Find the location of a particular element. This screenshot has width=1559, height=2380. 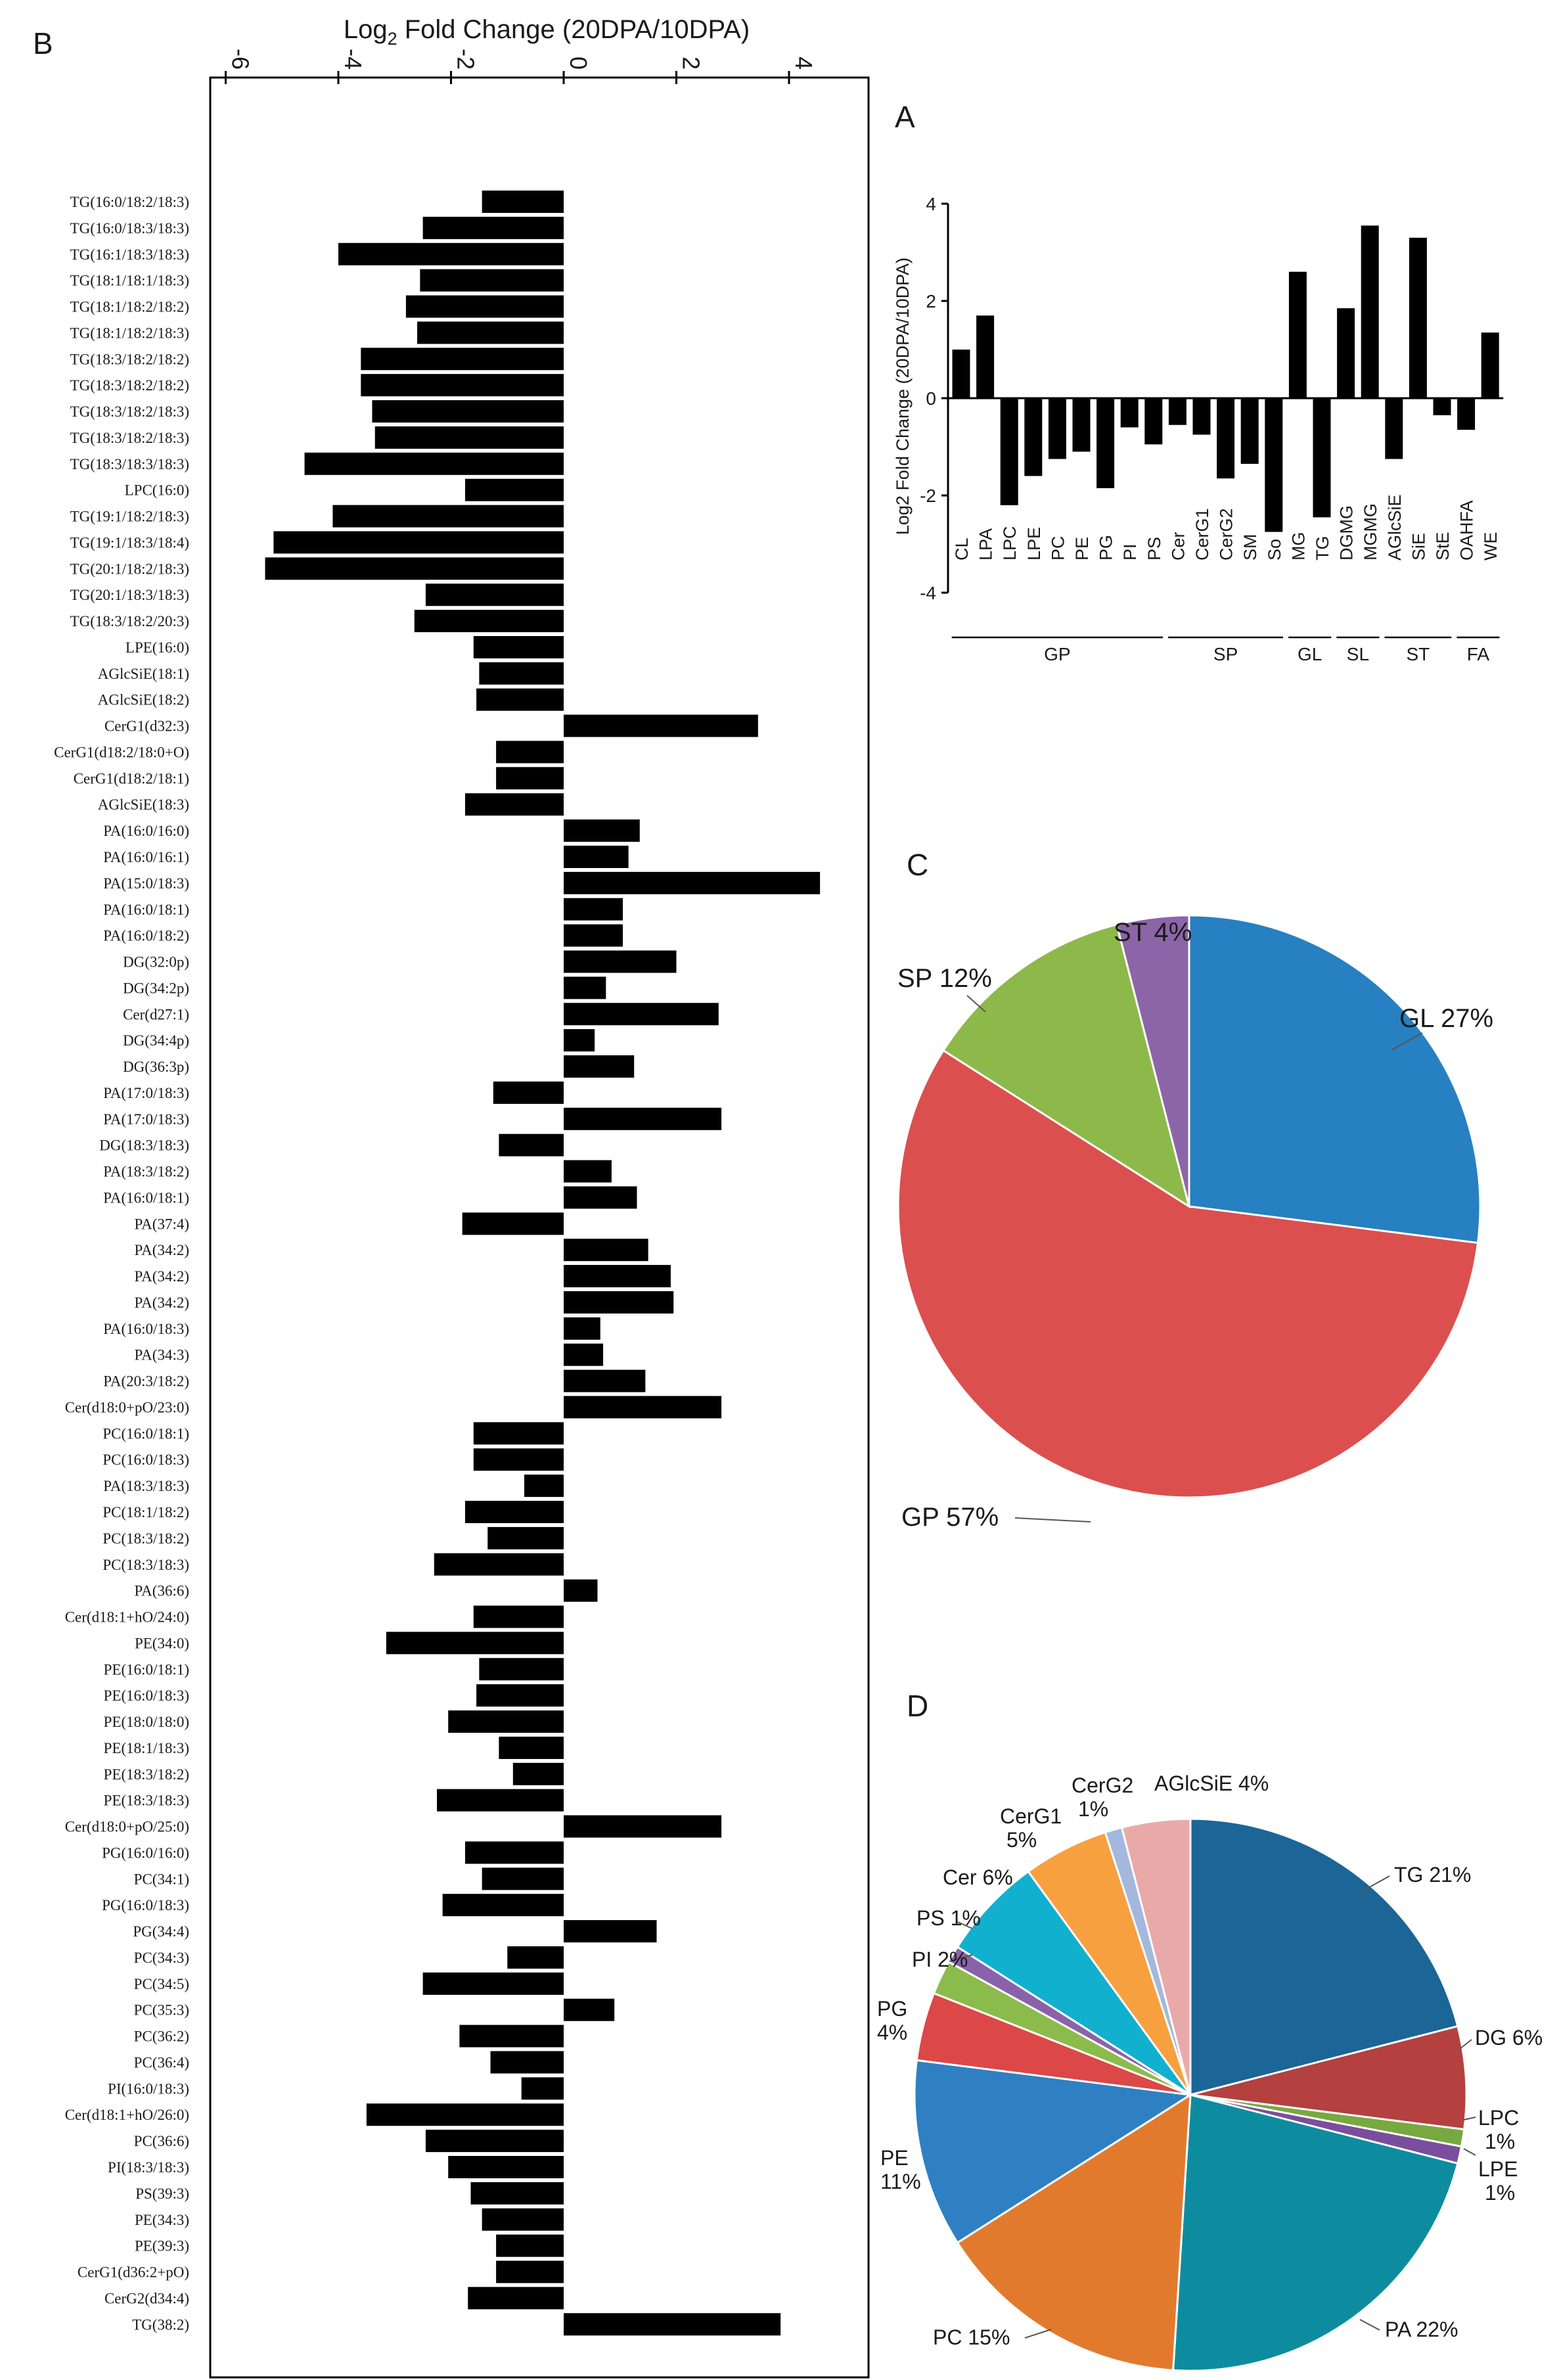

panel-b-category-label: PA(20:3/18:2) is located at coordinates (146, 1381).